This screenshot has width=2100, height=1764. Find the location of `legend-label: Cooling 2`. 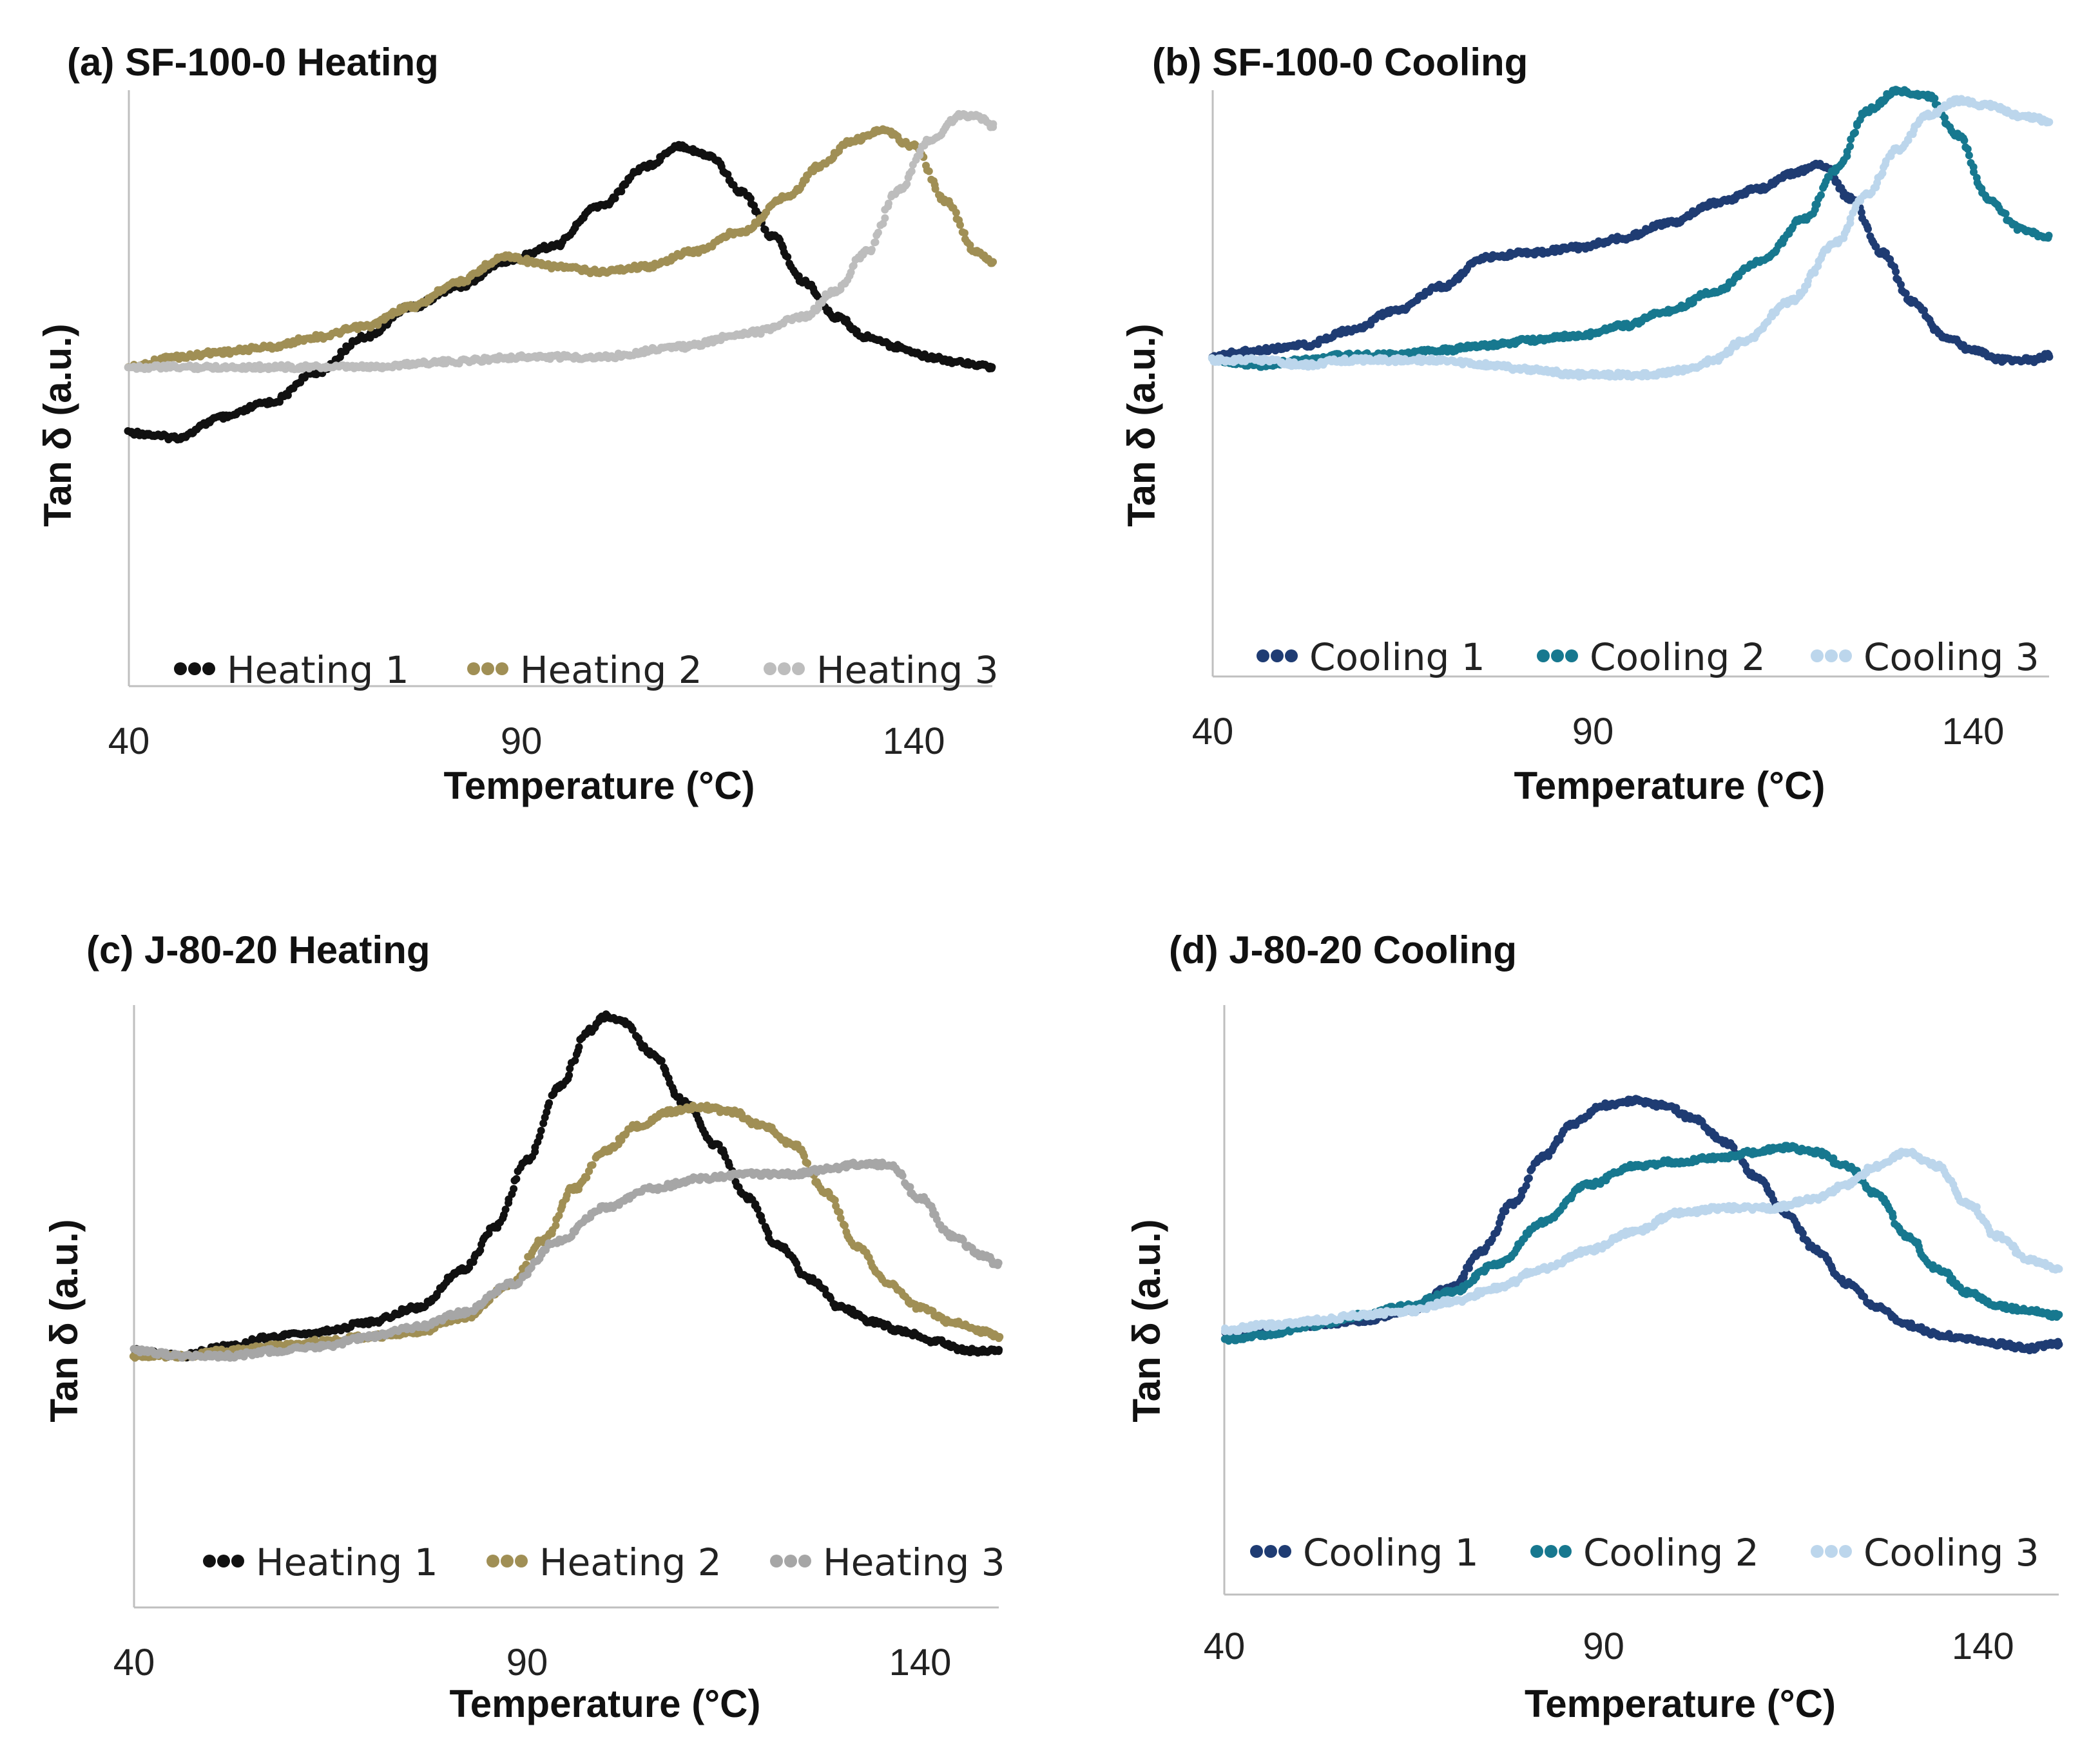

legend-label: Cooling 2 is located at coordinates (1678, 657).